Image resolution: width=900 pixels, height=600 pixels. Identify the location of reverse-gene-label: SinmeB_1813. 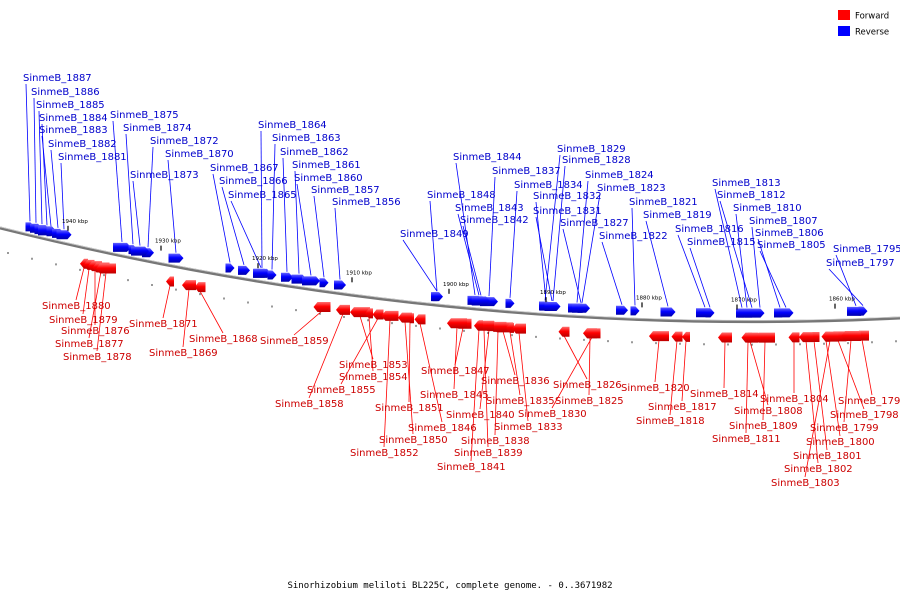
(746, 183).